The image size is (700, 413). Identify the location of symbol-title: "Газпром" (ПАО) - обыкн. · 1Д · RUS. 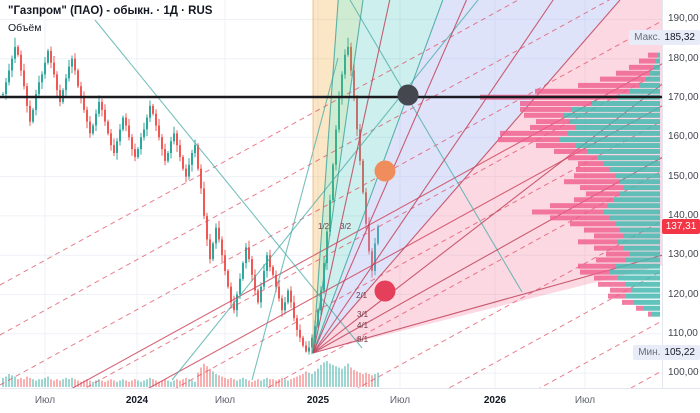
(110, 11).